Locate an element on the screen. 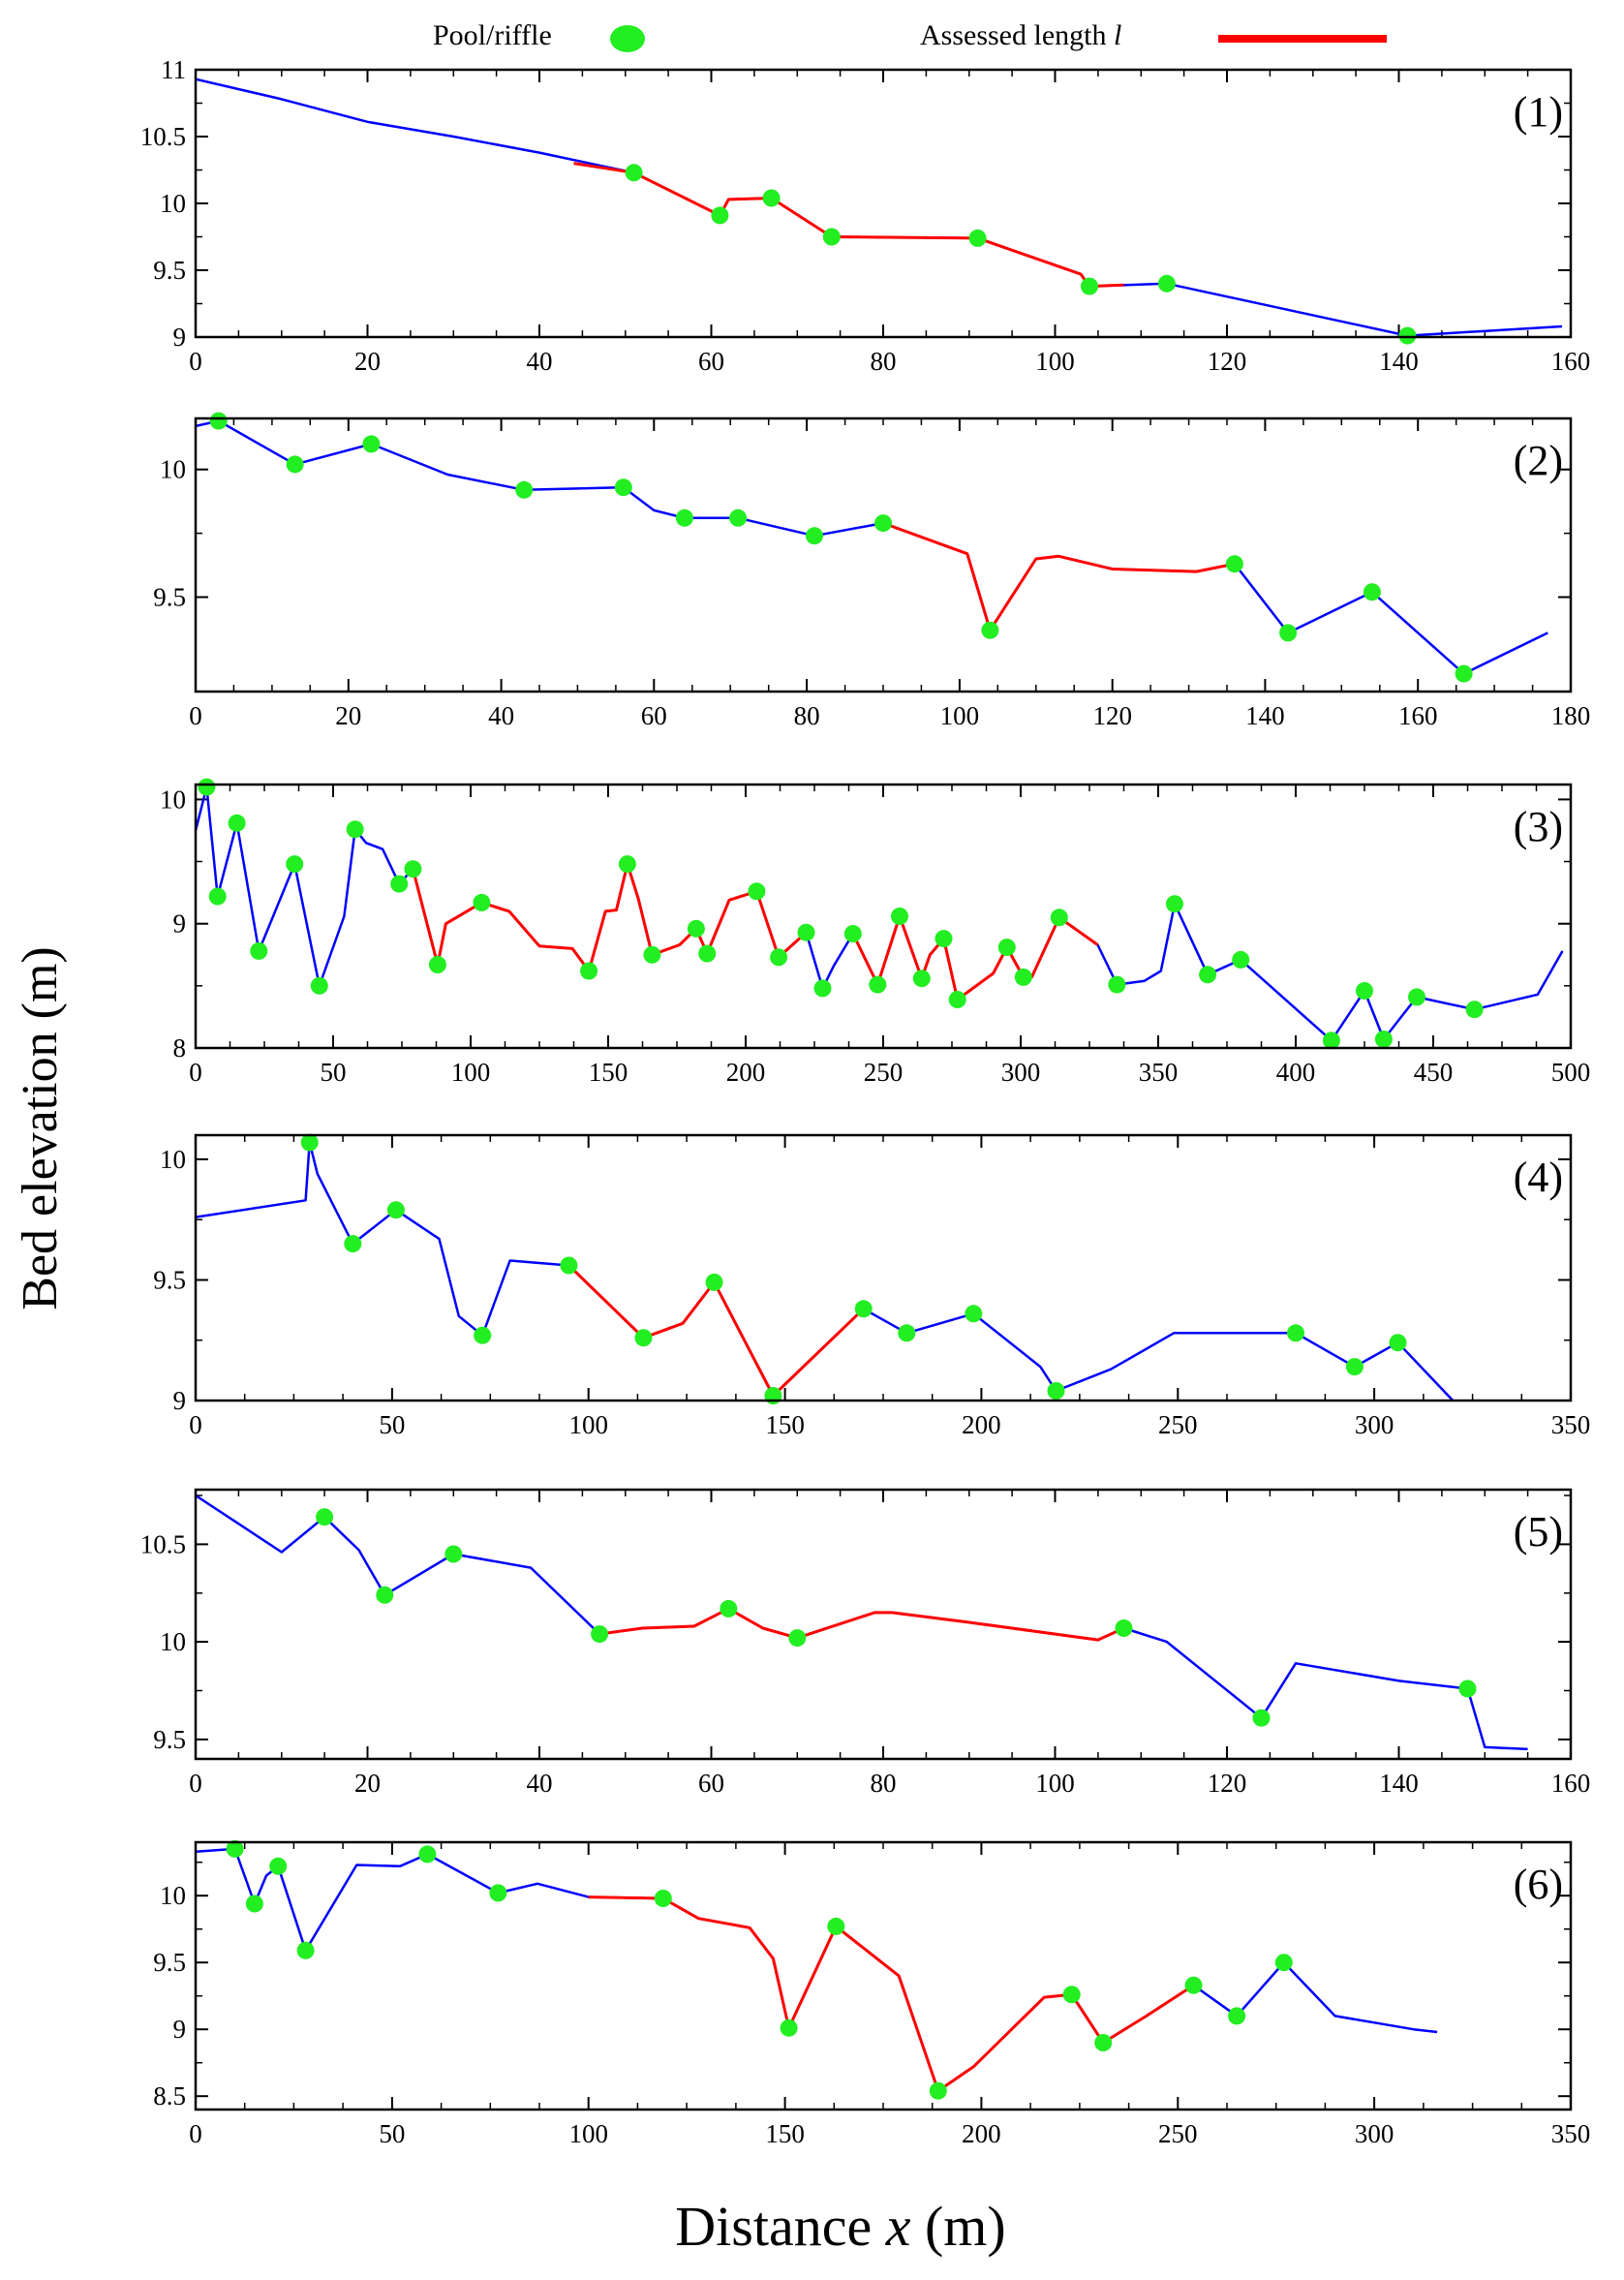 The height and width of the screenshot is (2280, 1624). y-tick-label: 9.5 is located at coordinates (169, 270).